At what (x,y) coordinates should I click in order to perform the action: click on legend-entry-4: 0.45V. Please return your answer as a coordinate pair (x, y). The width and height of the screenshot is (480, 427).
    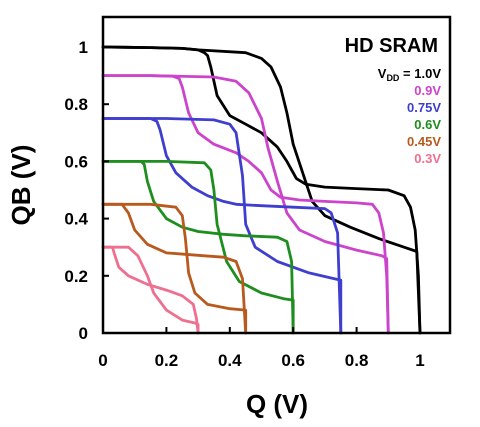
    Looking at the image, I should click on (424, 141).